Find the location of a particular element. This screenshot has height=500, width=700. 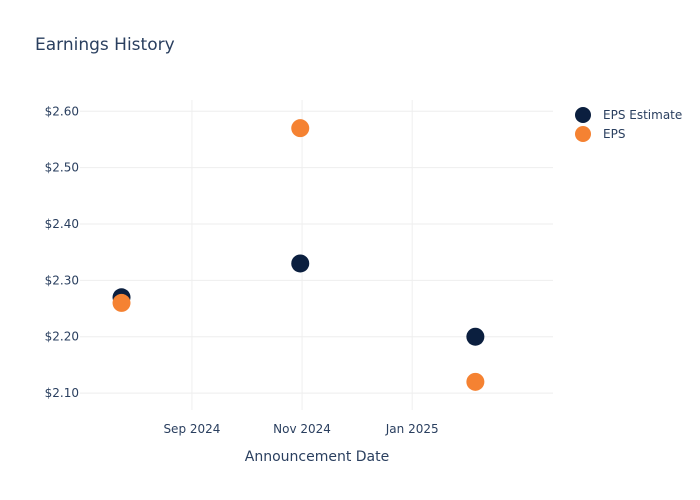

y-tick-label: $2.10 is located at coordinates (62, 393).